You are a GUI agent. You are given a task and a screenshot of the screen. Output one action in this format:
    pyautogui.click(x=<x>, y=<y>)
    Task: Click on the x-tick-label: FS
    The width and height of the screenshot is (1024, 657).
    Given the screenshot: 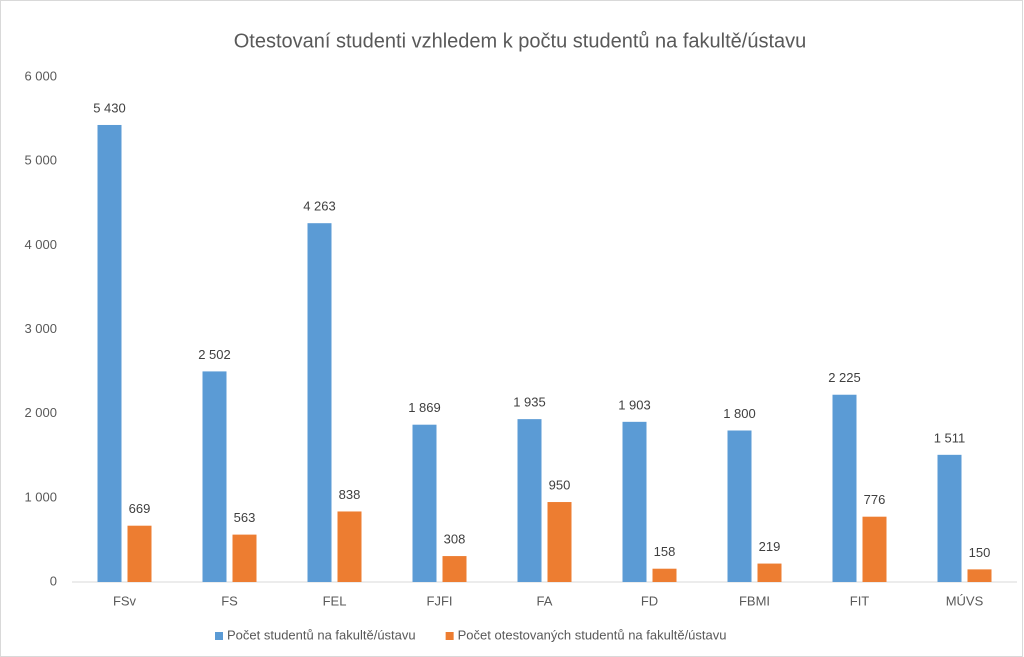 What is the action you would take?
    pyautogui.click(x=229, y=600)
    